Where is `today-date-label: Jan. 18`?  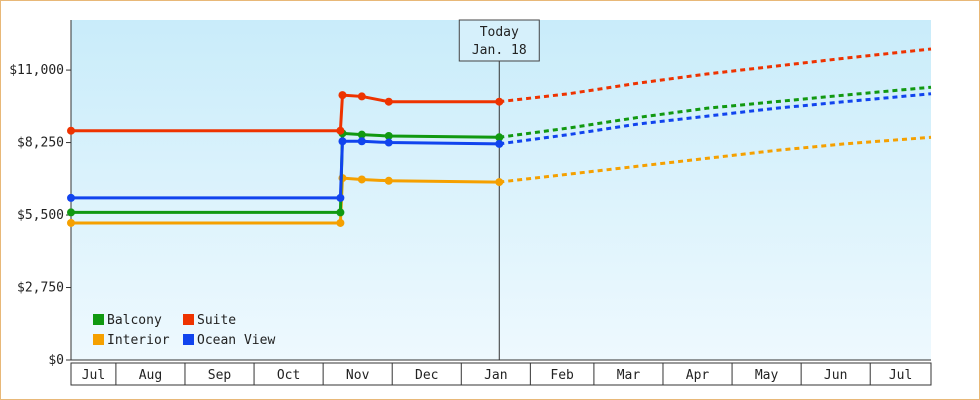 today-date-label: Jan. 18 is located at coordinates (499, 50).